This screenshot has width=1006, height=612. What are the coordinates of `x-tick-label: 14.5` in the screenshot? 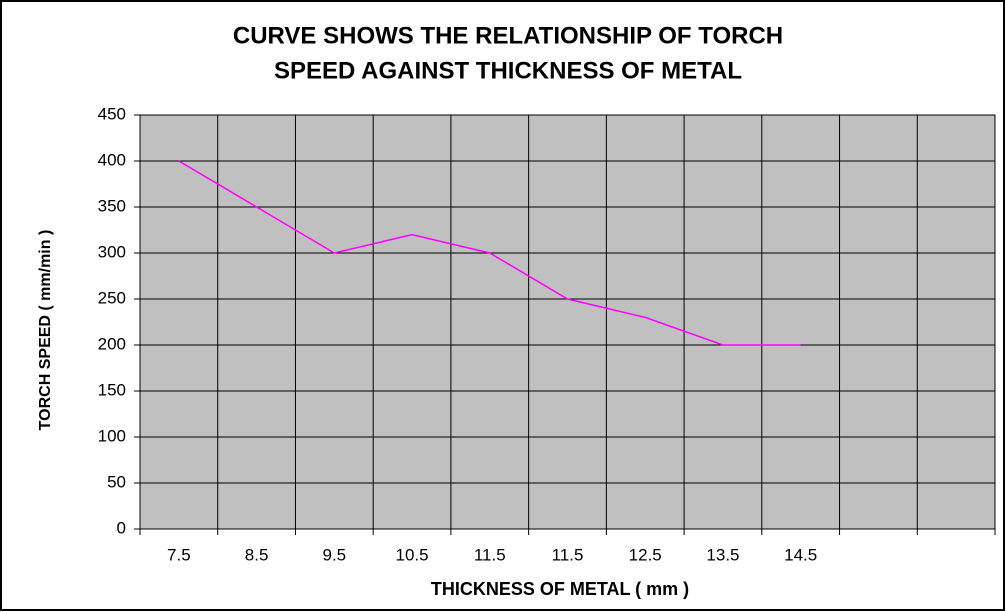 It's located at (800, 554).